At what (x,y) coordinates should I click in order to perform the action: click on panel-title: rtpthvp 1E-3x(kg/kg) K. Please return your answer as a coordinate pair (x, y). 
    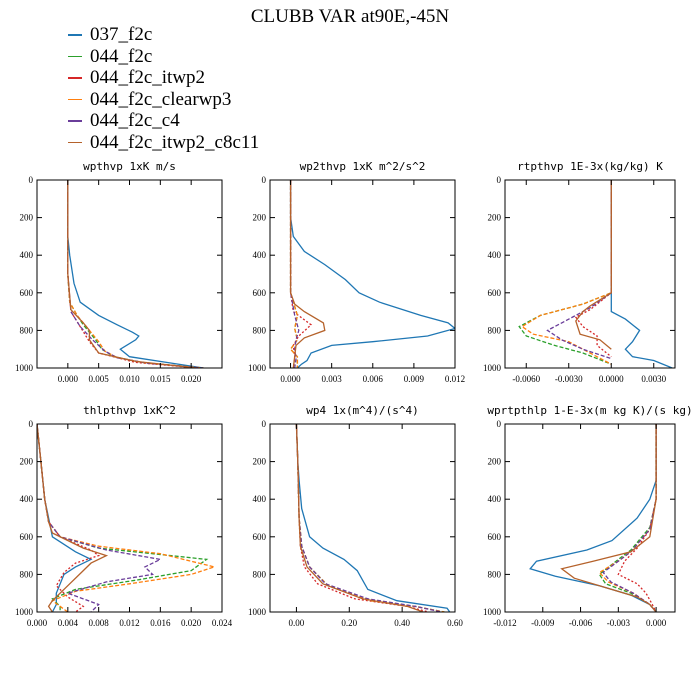
    Looking at the image, I should click on (590, 166).